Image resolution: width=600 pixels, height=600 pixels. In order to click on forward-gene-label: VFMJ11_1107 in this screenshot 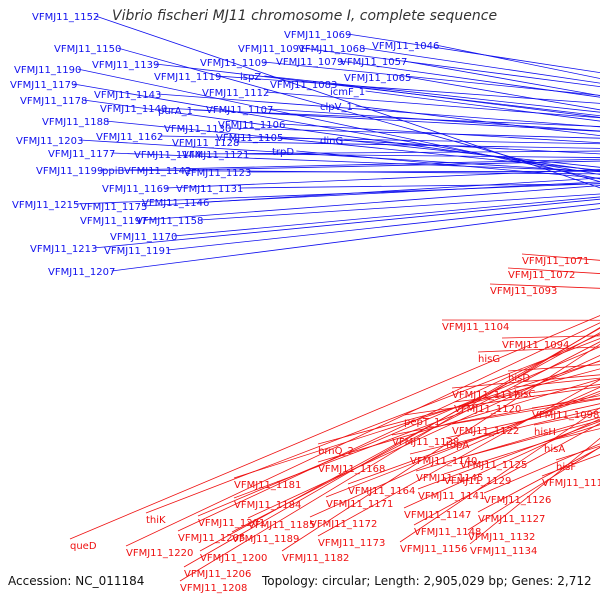, I will do `click(239, 110)`.